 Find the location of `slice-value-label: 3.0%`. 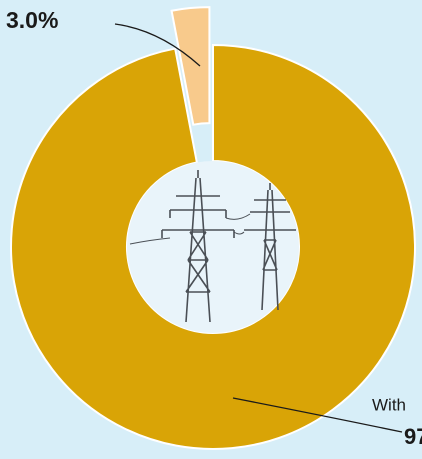

slice-value-label: 3.0% is located at coordinates (32, 20).